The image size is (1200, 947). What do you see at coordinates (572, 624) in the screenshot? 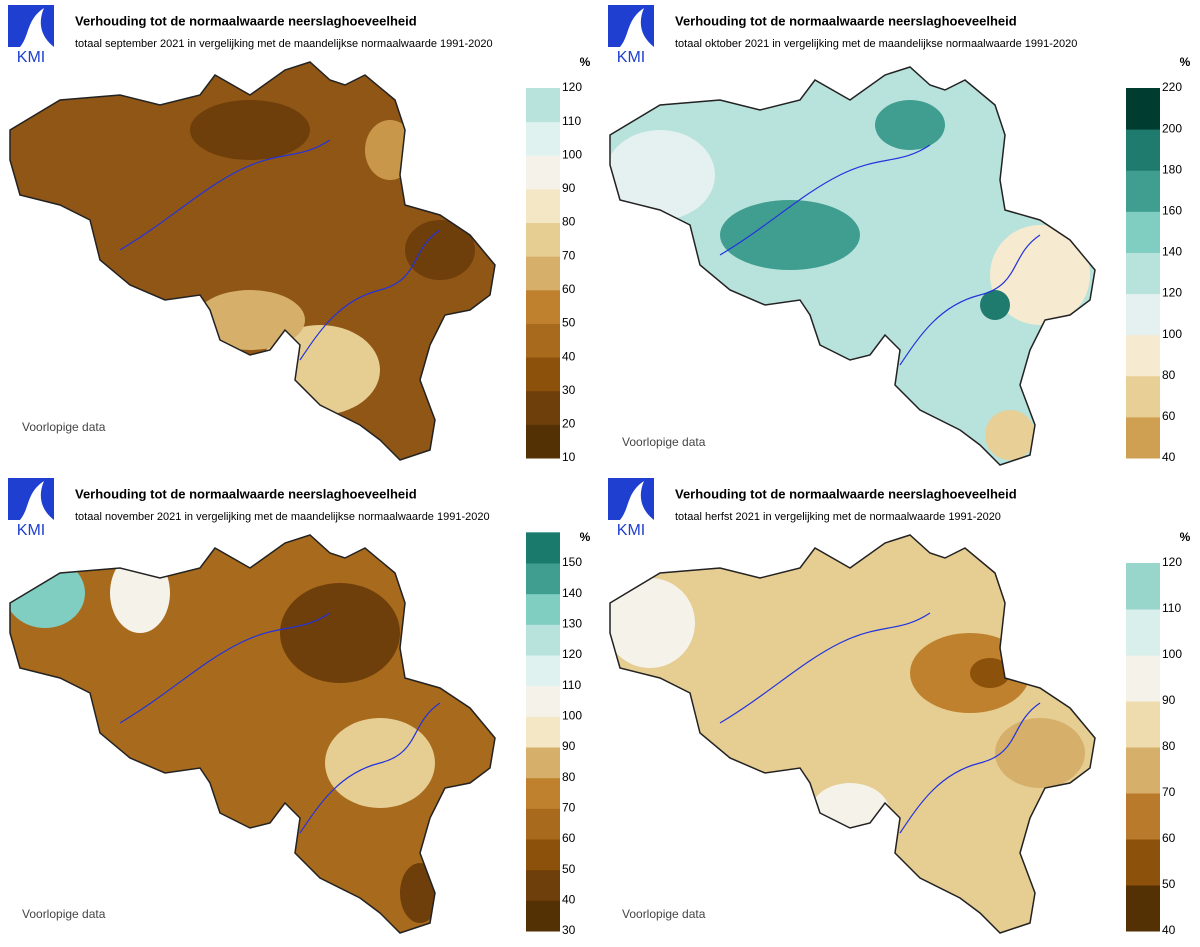
I see `legend-tick-label: 130` at bounding box center [572, 624].